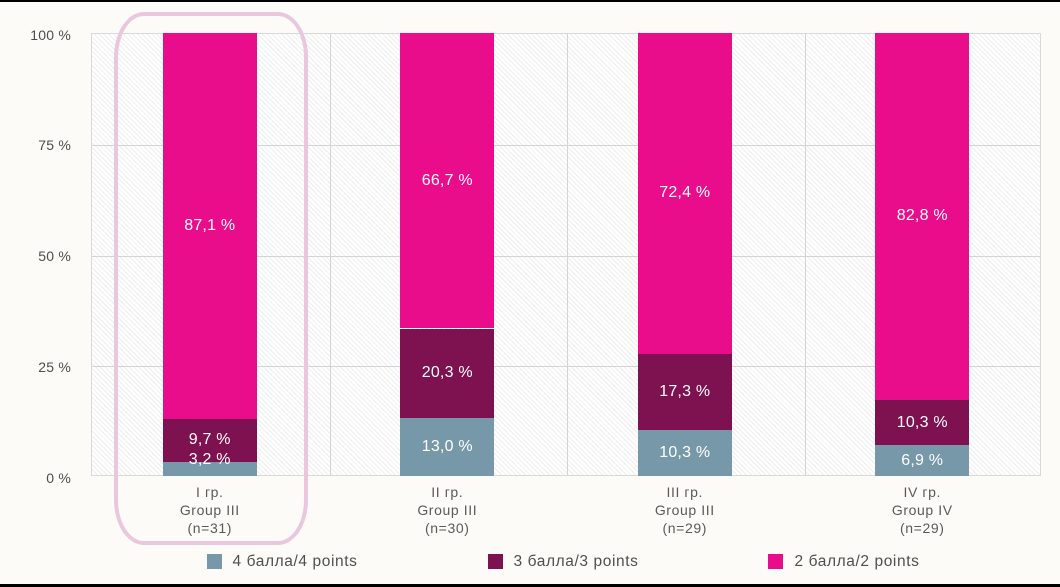  What do you see at coordinates (447, 492) in the screenshot?
I see `x-category-label-line: II гр.` at bounding box center [447, 492].